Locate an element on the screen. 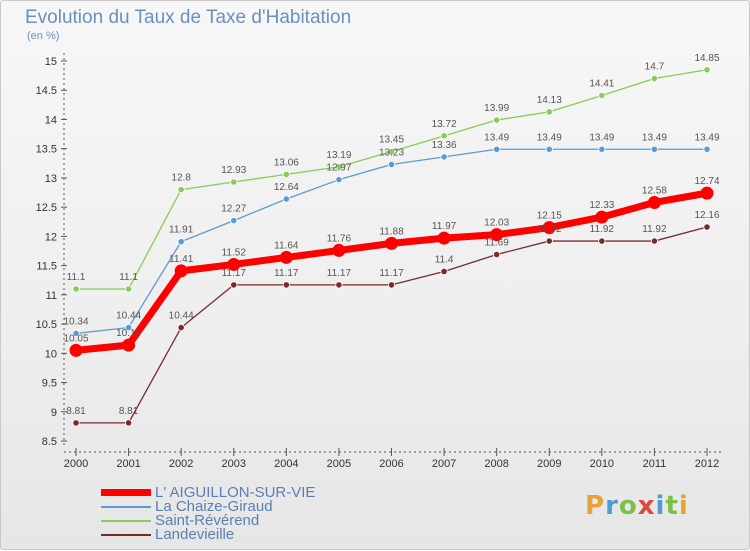  data-label: 12.8 is located at coordinates (181, 178).